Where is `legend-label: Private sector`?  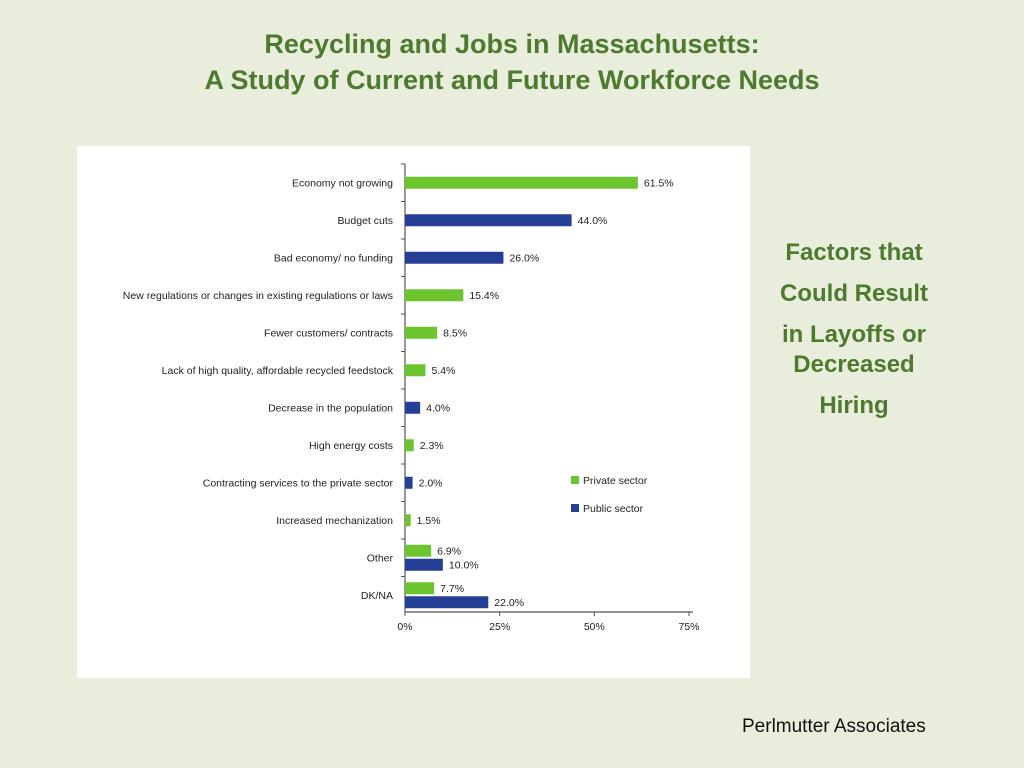
legend-label: Private sector is located at coordinates (615, 481).